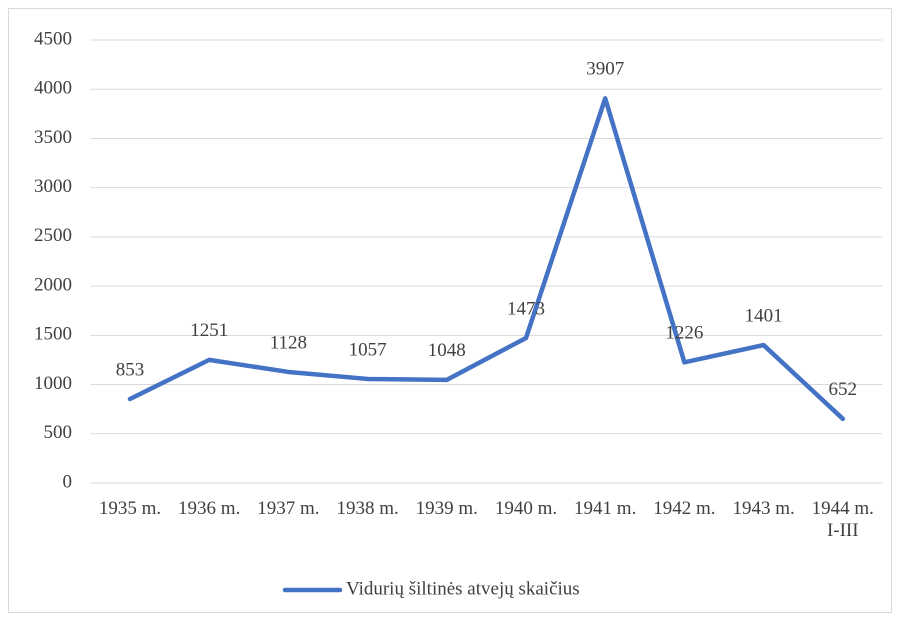  What do you see at coordinates (130, 369) in the screenshot?
I see `data-label: 853` at bounding box center [130, 369].